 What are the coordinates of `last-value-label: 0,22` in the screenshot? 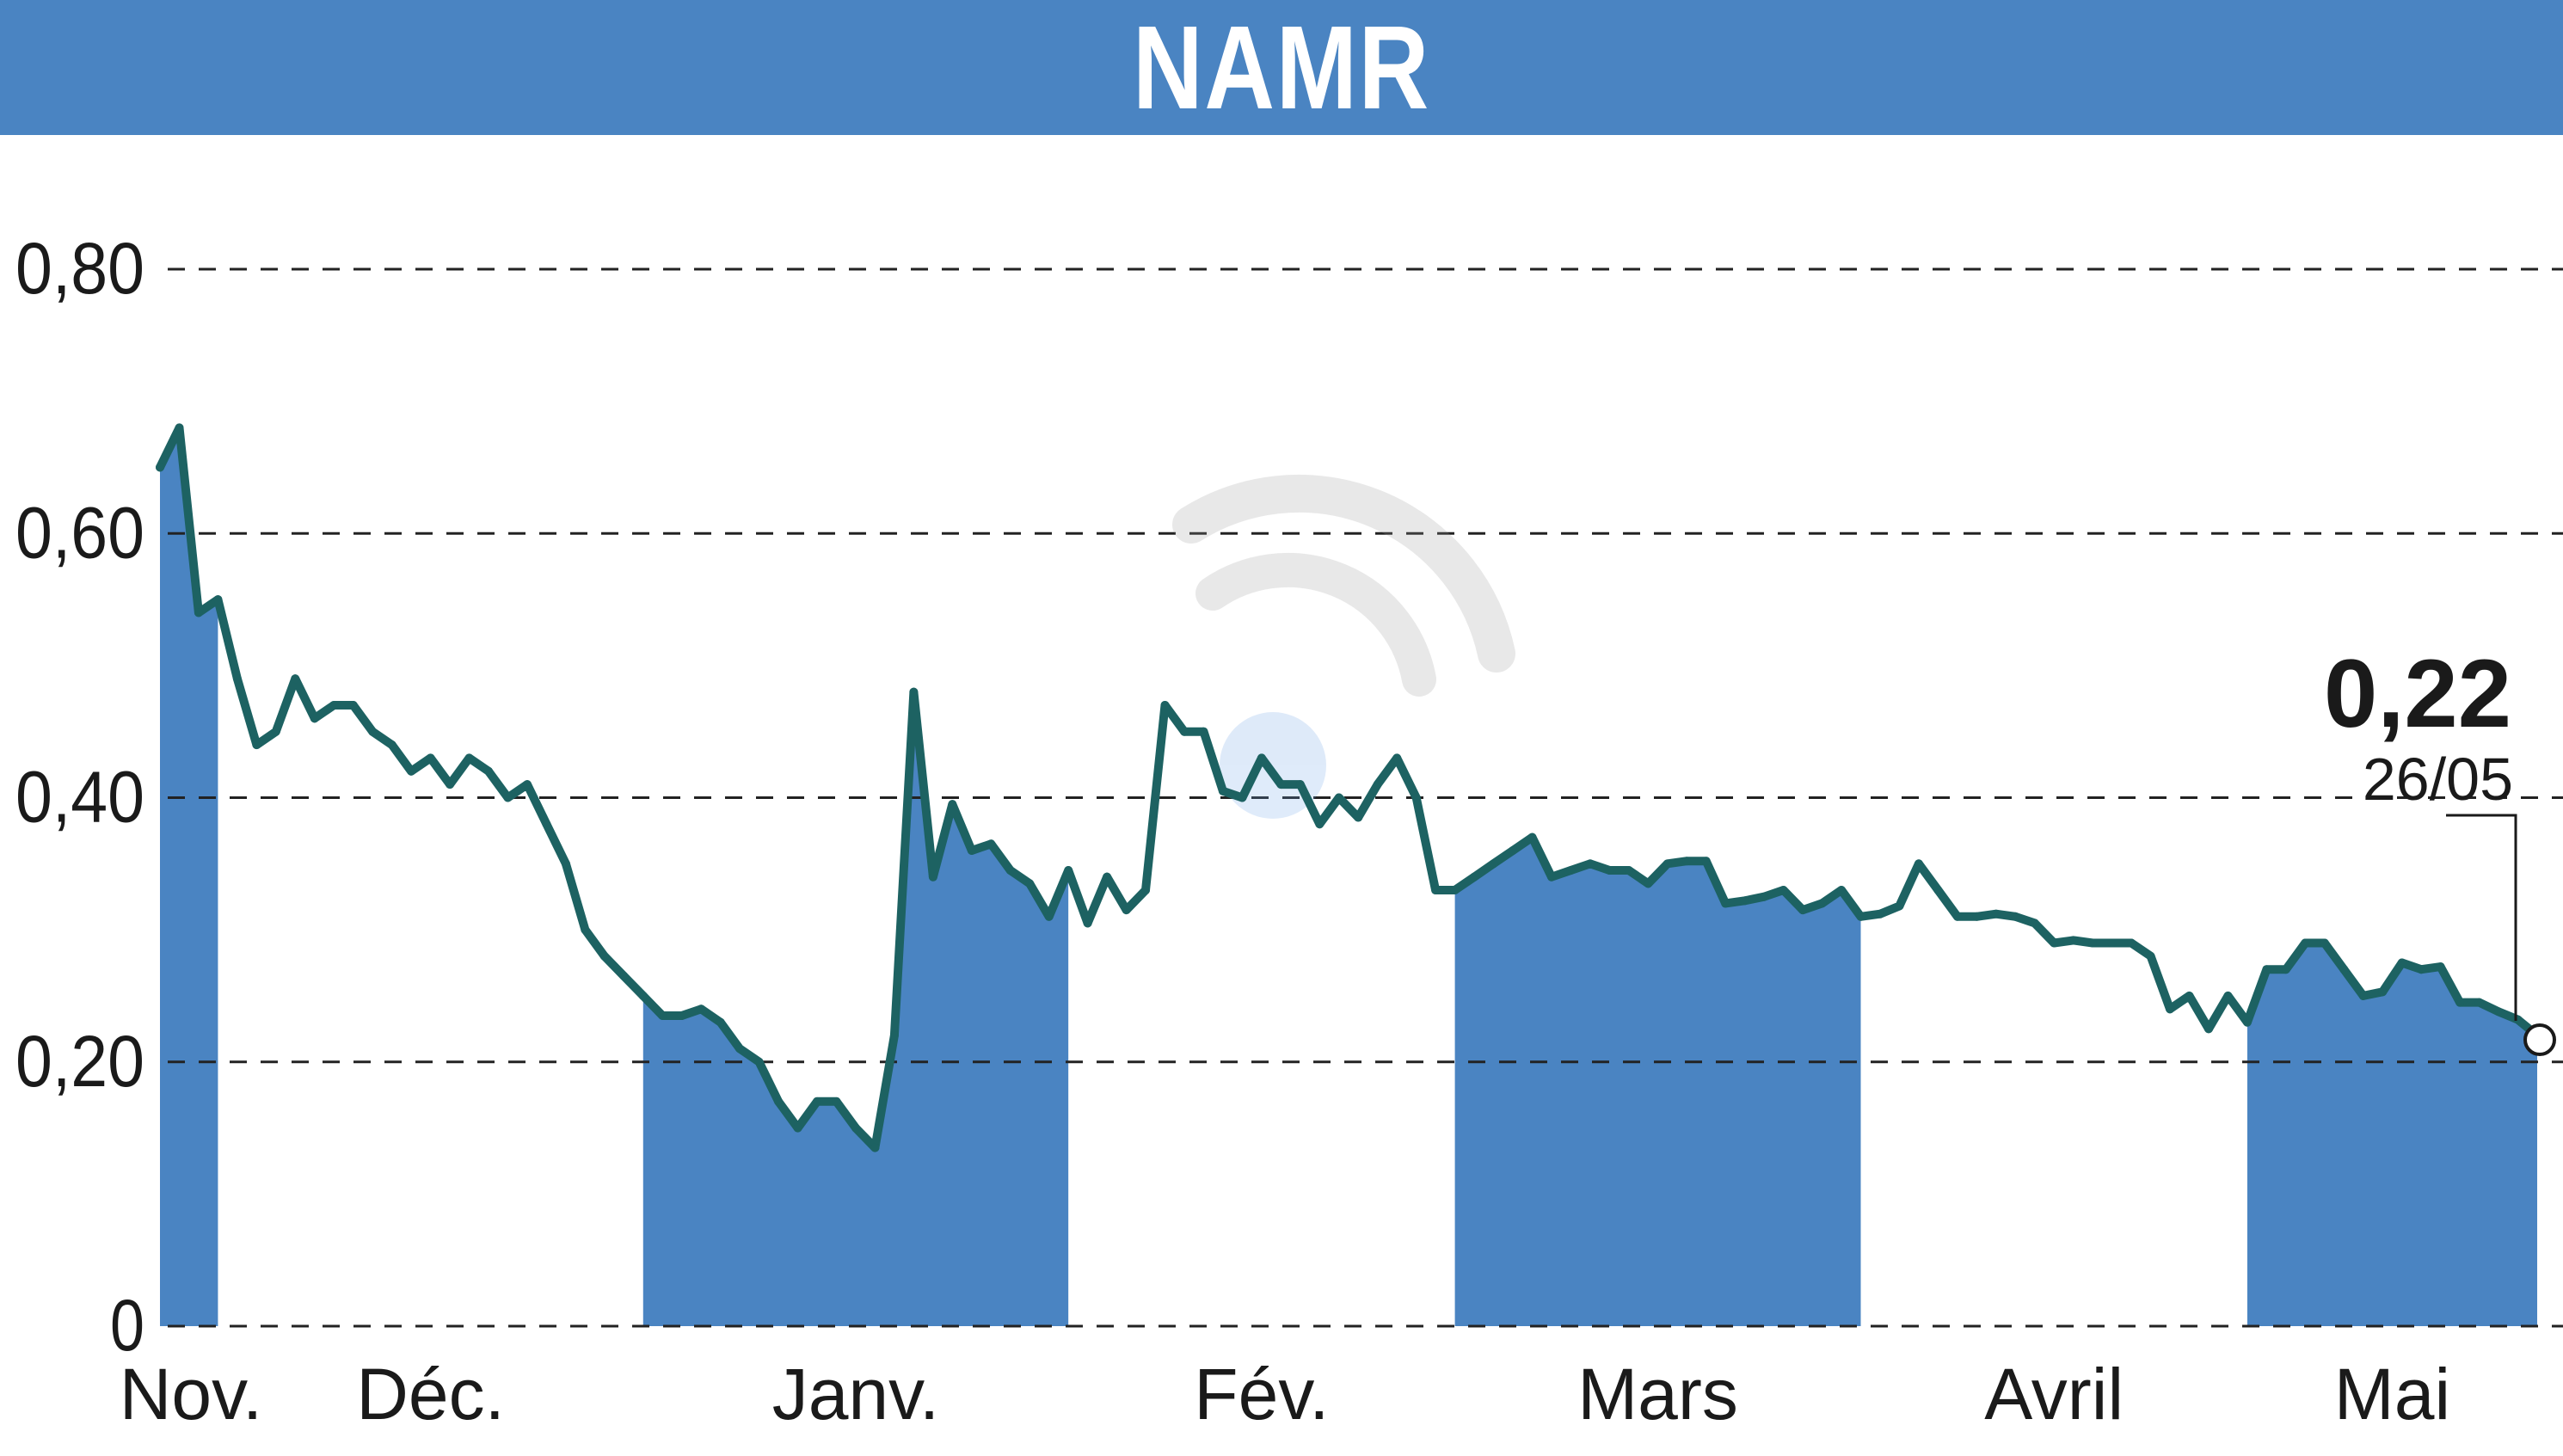 It's located at (2417, 694).